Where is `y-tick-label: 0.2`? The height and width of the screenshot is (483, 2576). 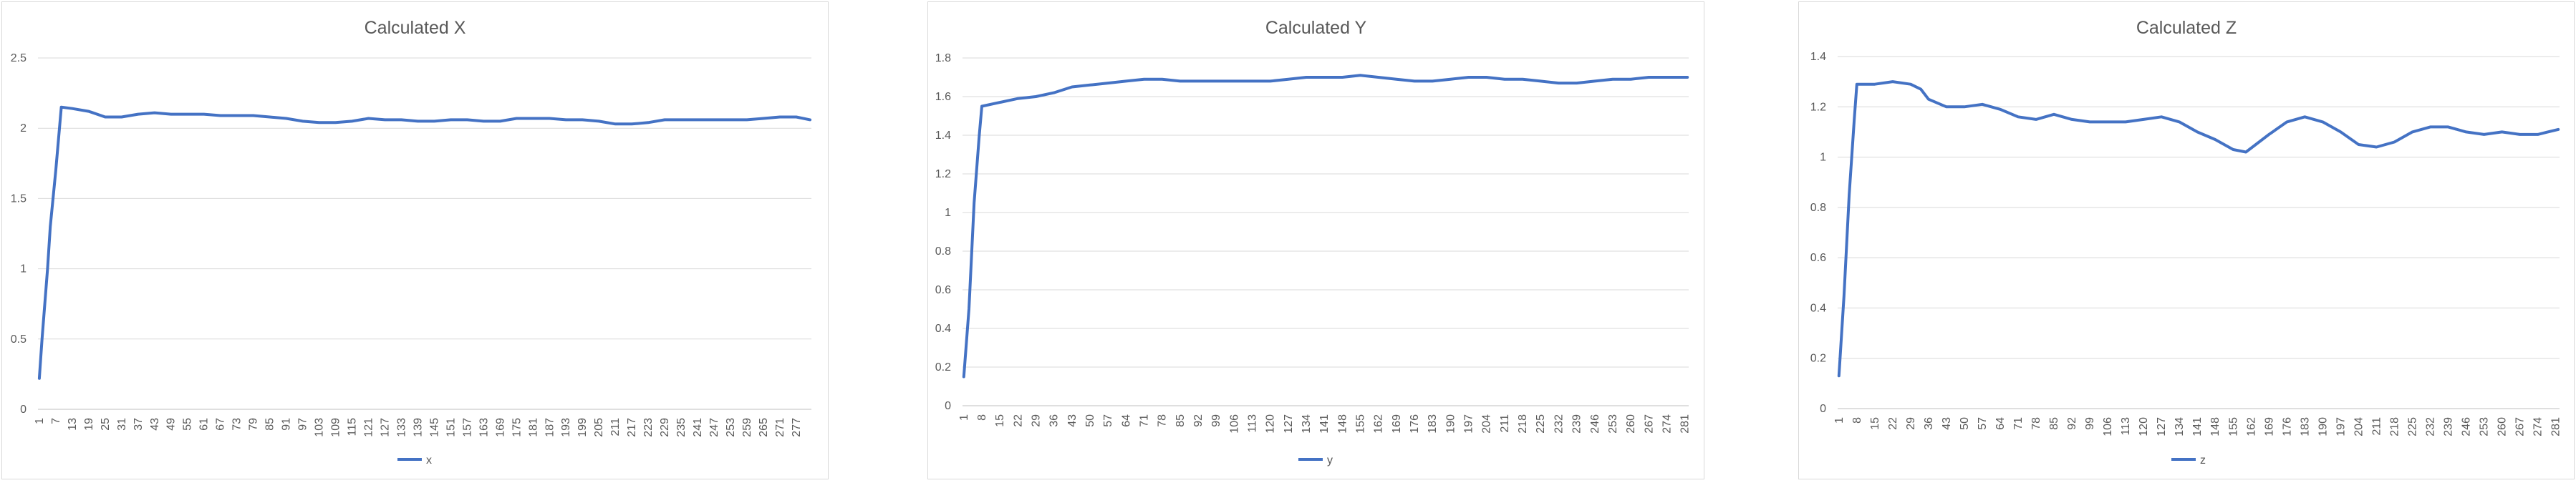
y-tick-label: 0.2 is located at coordinates (1818, 359).